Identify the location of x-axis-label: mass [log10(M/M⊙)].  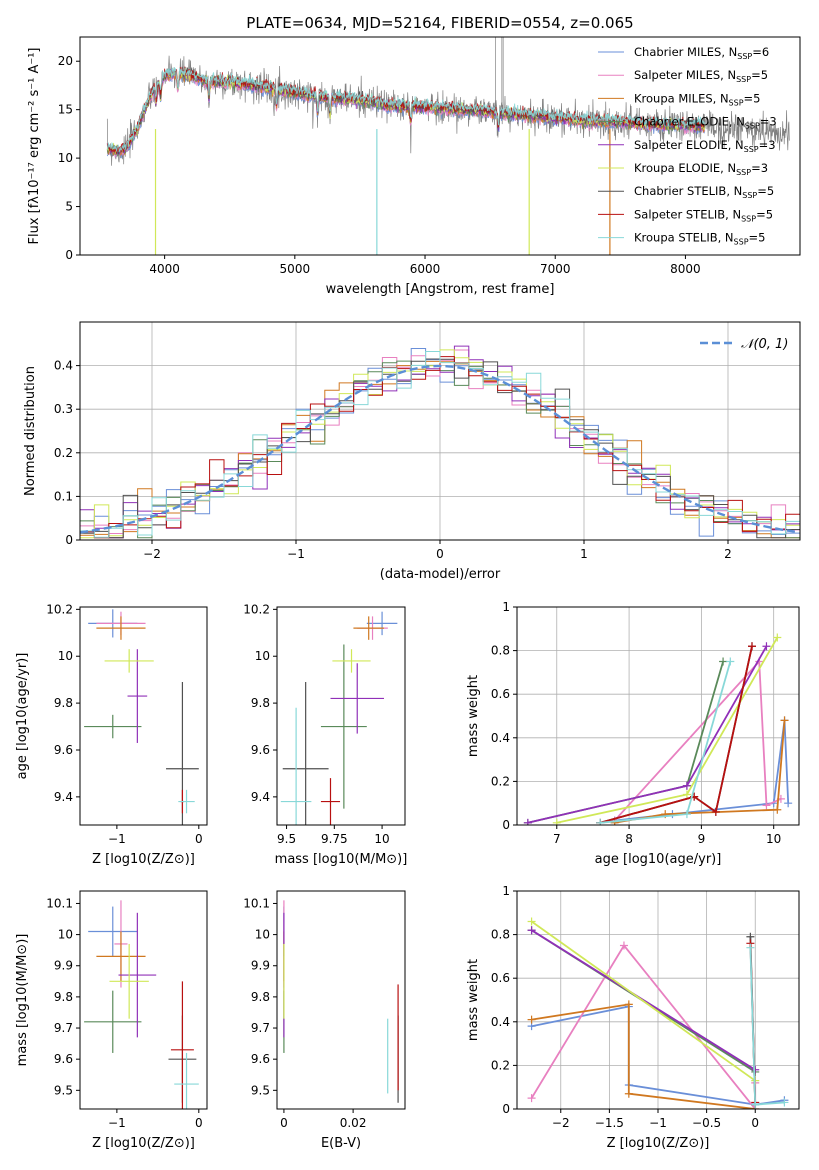
(341, 859).